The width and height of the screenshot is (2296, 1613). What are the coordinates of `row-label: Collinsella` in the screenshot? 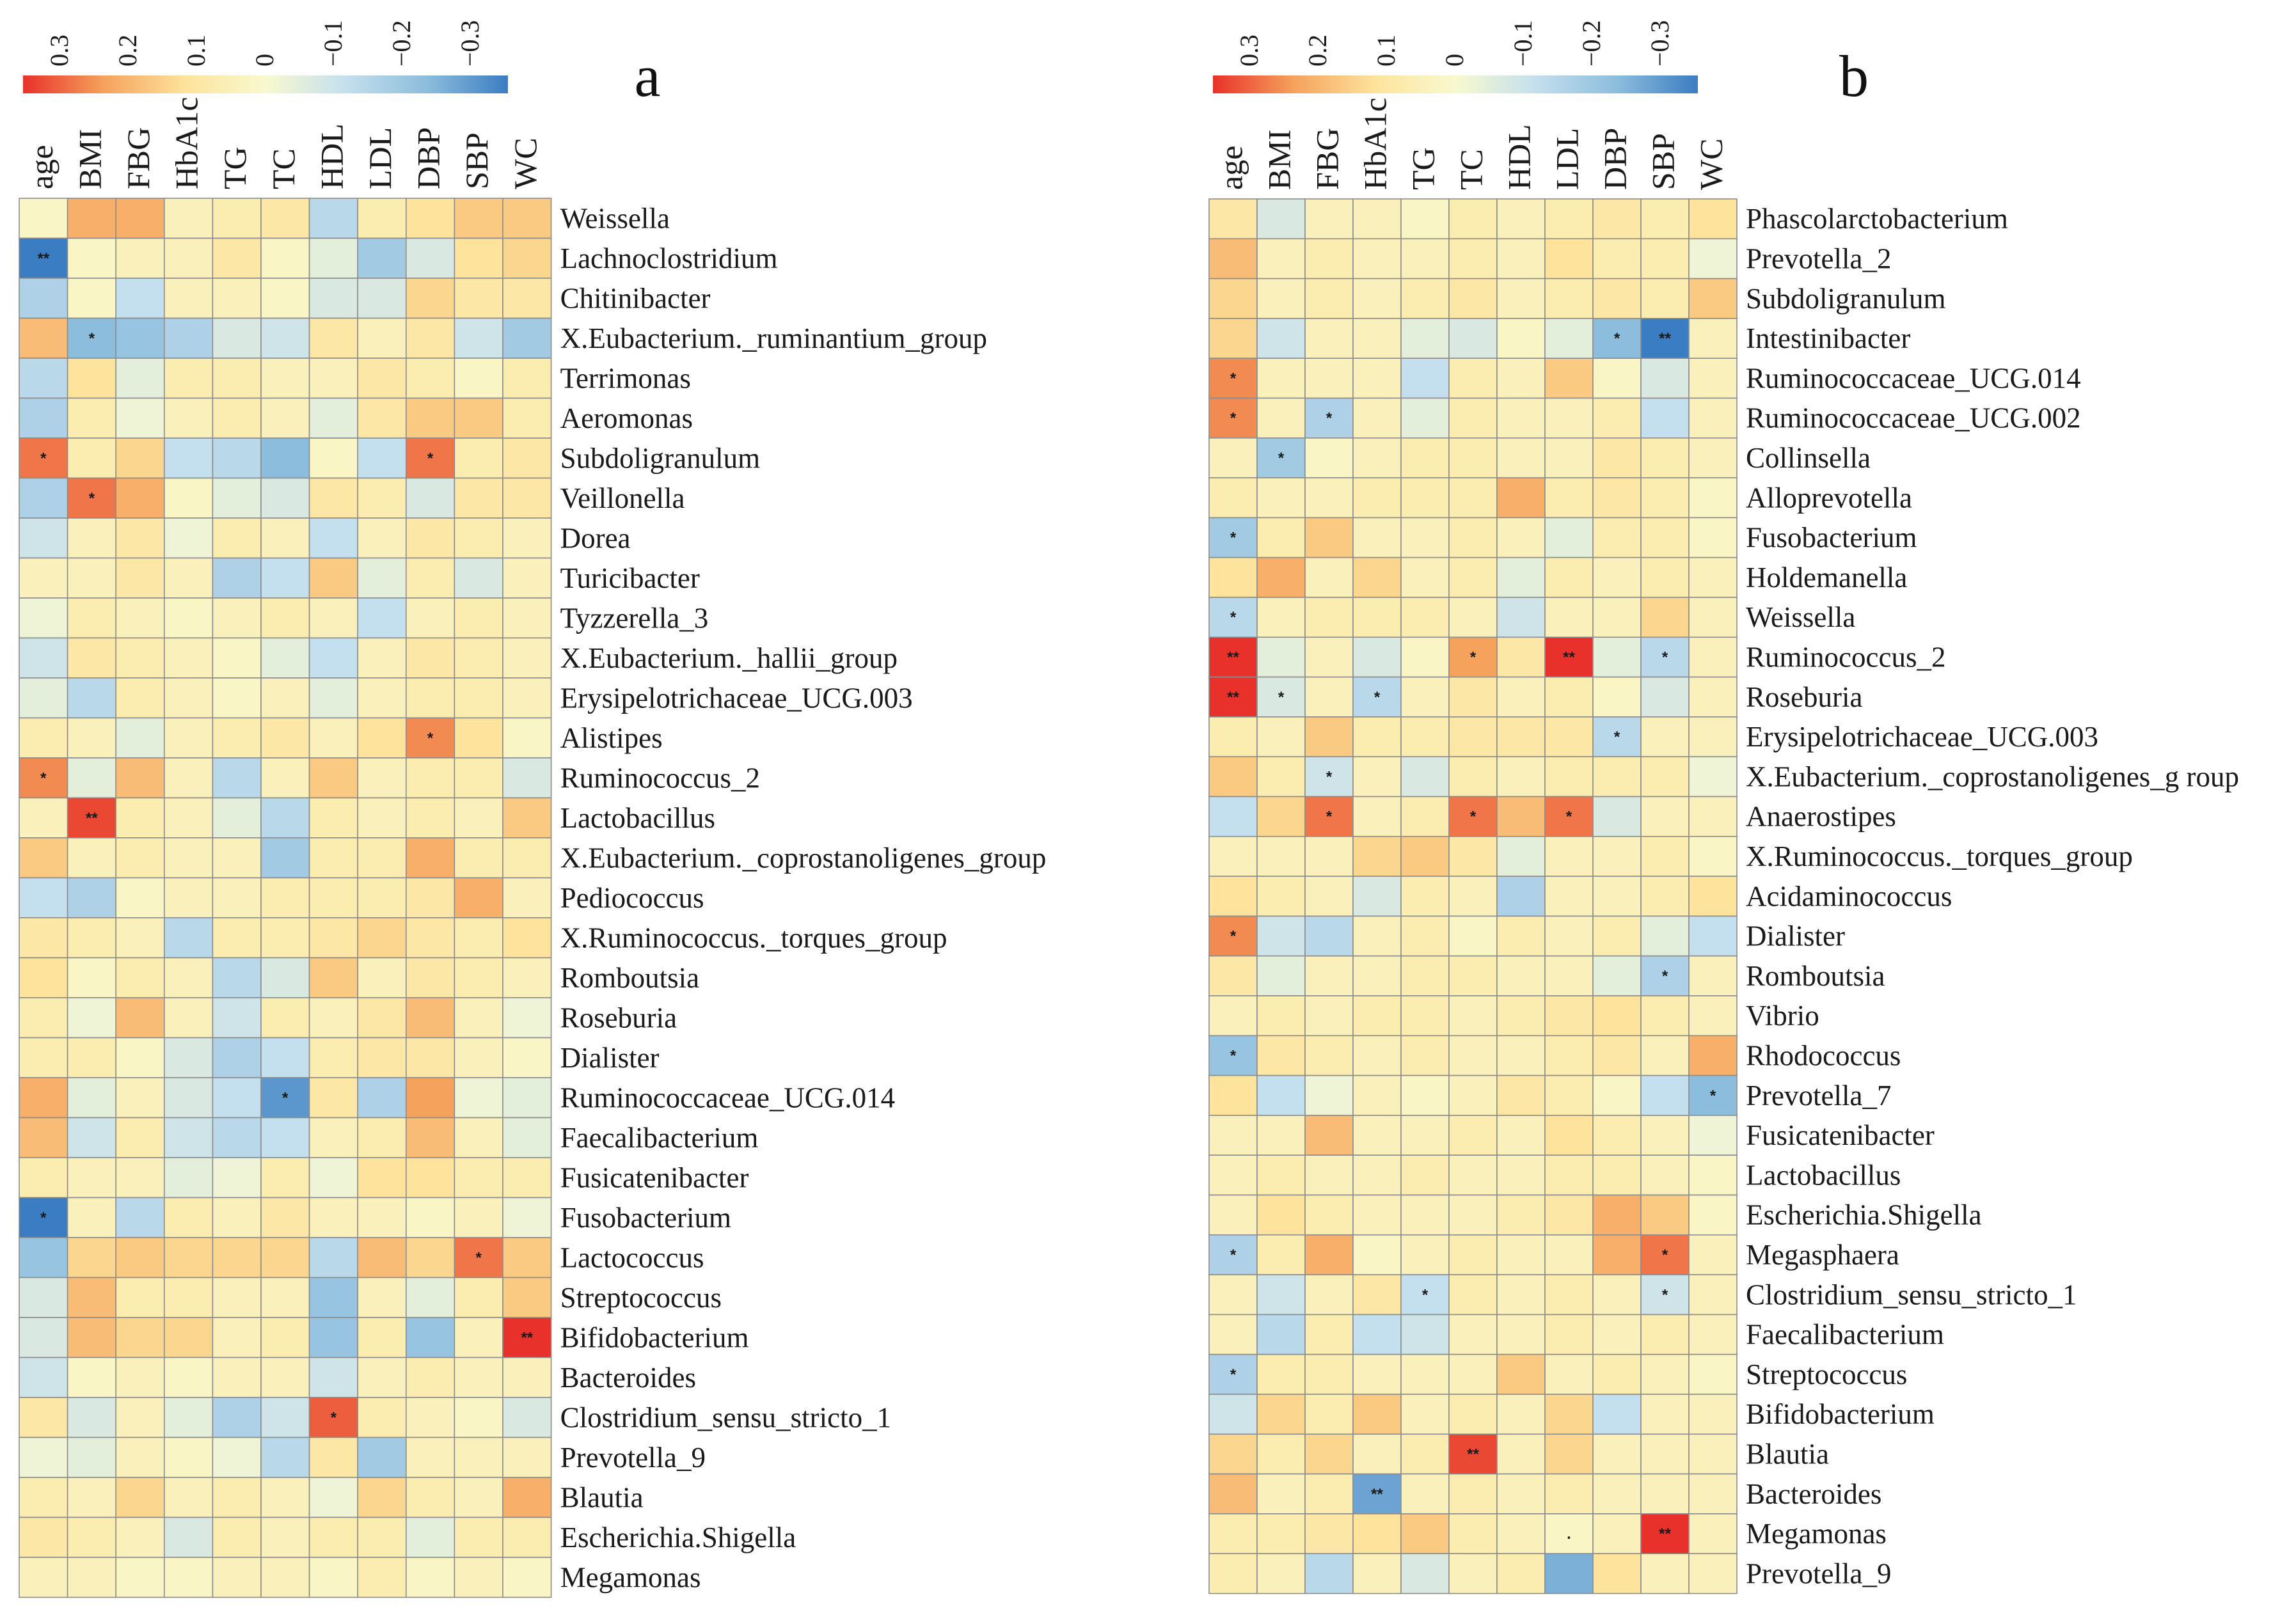 It's located at (1809, 458).